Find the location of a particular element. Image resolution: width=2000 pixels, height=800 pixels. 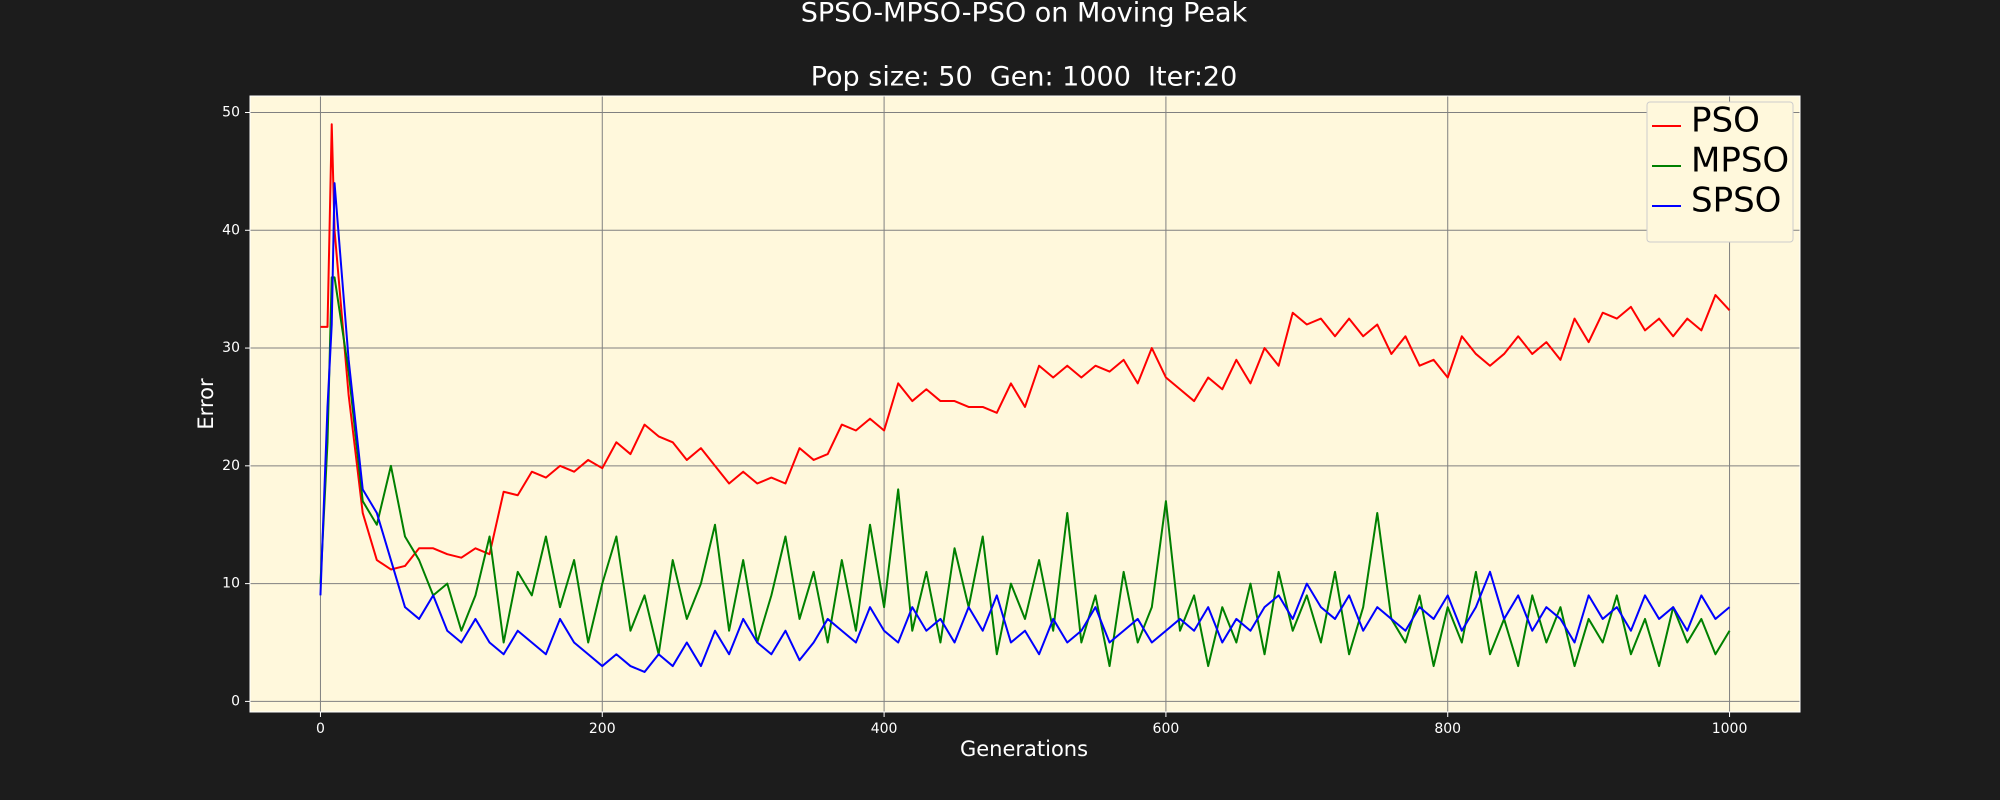

legend-label: SPSO is located at coordinates (1736, 201).